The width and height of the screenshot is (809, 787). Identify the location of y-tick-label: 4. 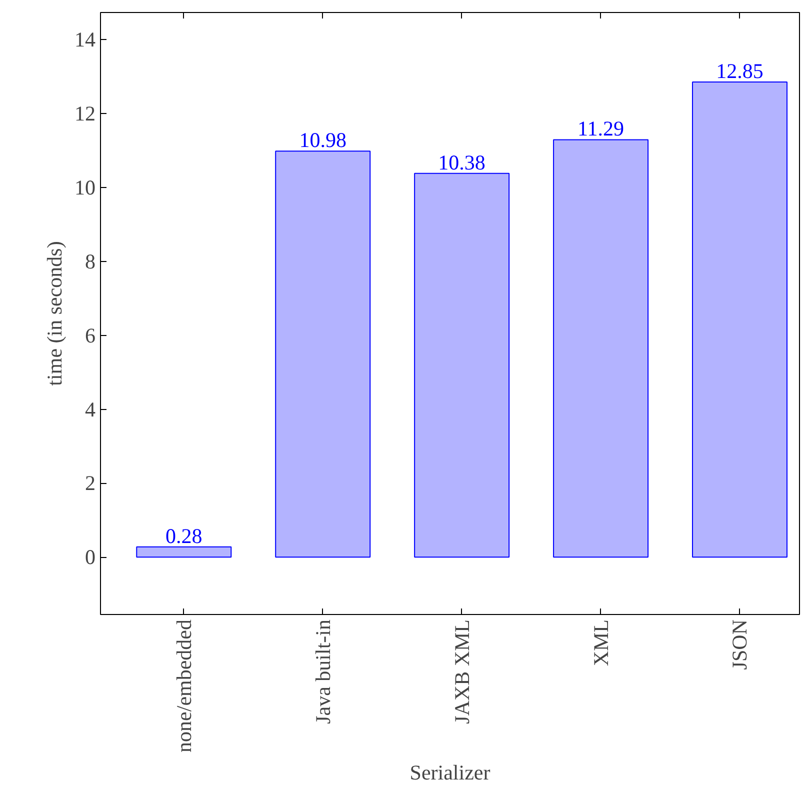
(90, 409).